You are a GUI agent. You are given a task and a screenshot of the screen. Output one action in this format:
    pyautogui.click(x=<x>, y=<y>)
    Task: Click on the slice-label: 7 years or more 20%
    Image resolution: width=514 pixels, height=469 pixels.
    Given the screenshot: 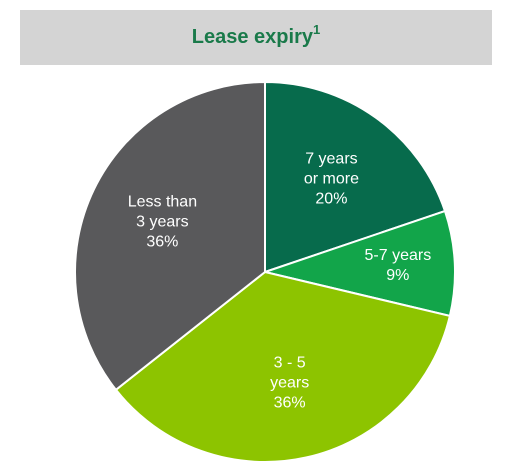 What is the action you would take?
    pyautogui.click(x=331, y=179)
    